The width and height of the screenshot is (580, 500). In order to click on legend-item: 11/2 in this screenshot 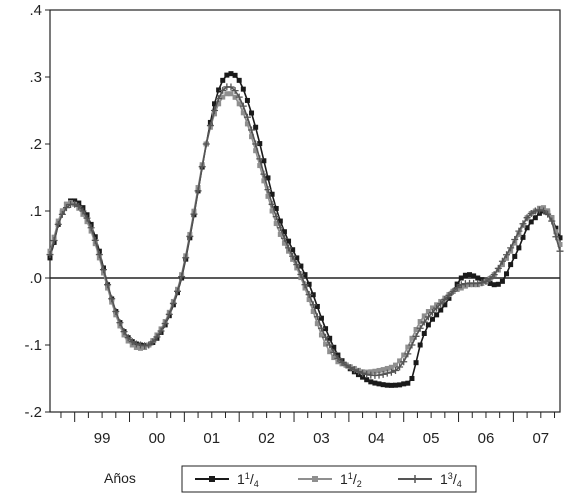, I will do `click(330, 480)`.